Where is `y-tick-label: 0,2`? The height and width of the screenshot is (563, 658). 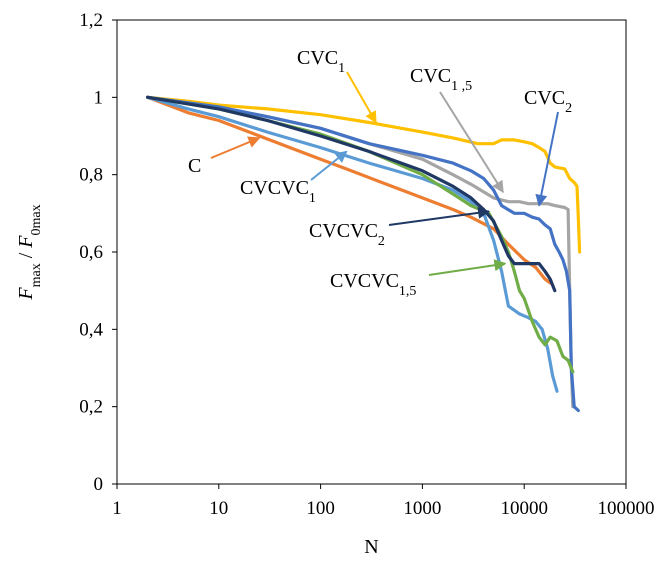
y-tick-label: 0,2 is located at coordinates (91, 407).